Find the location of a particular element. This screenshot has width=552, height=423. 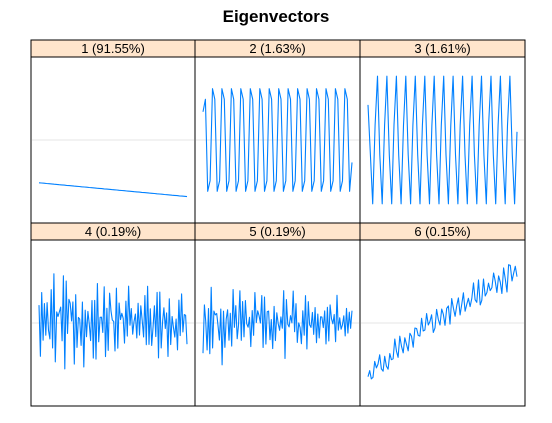

panel-label: 1 (91.55%) is located at coordinates (113, 48).